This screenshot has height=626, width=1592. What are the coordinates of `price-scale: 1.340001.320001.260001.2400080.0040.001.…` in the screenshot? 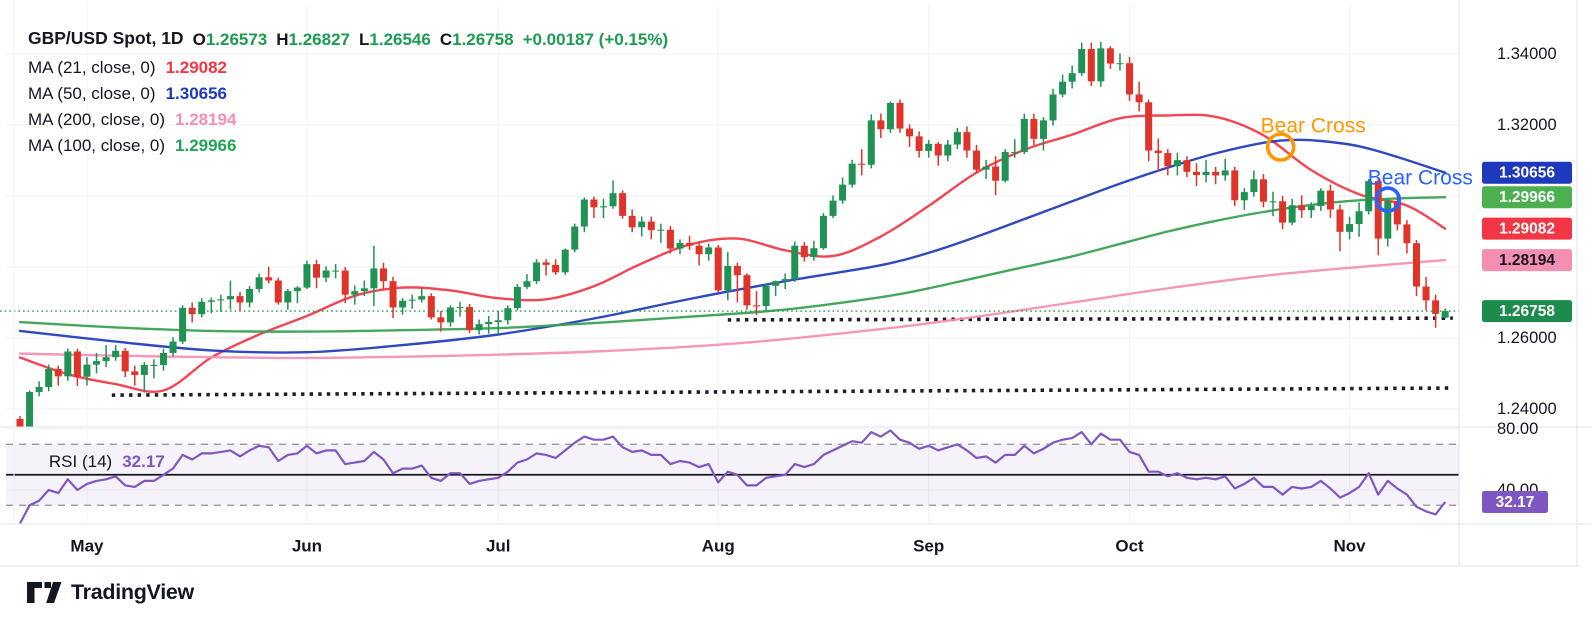 It's located at (1527, 279).